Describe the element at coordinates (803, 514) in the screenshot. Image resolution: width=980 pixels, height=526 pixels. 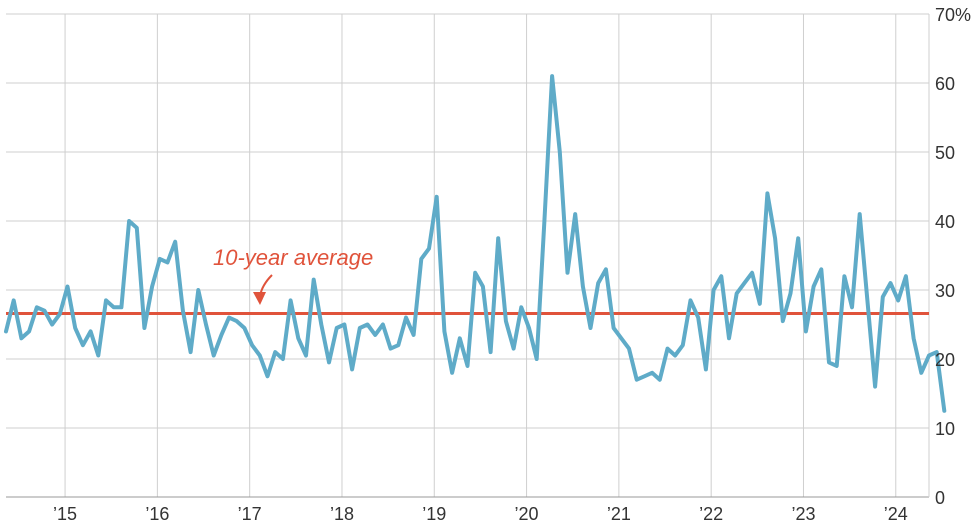
I see `x-tick-label: ’23` at that location.